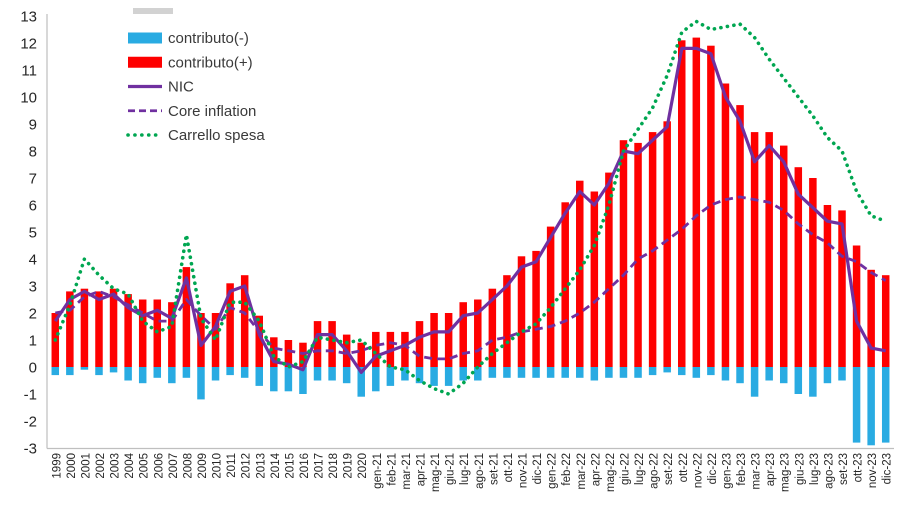 This screenshot has width=900, height=514. Describe the element at coordinates (290, 466) in the screenshot. I see `x-tick-label: 2015` at that location.